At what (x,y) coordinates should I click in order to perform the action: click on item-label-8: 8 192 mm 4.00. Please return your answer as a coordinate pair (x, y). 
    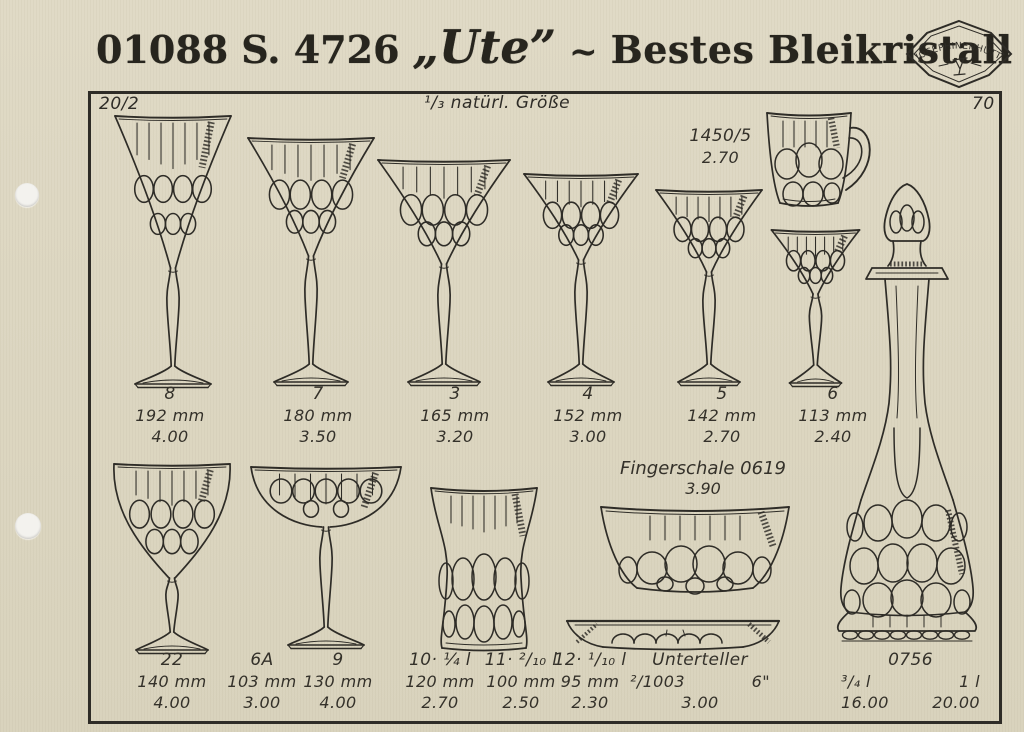
    Looking at the image, I should click on (170, 415).